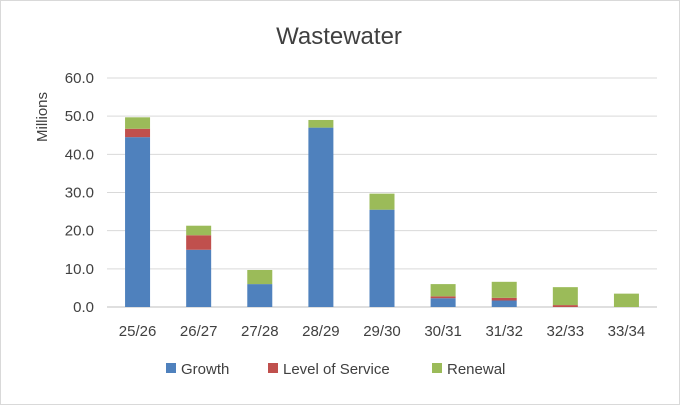  Describe the element at coordinates (199, 331) in the screenshot. I see `x-tick-label: 26/27` at that location.